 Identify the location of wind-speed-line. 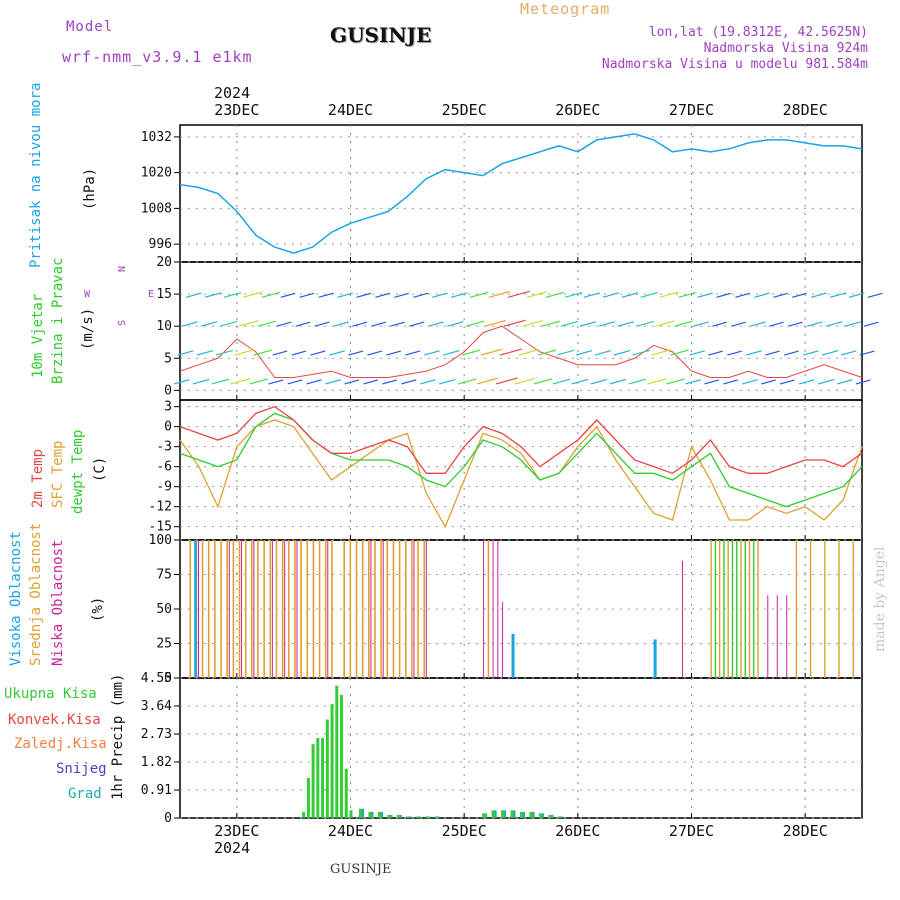
(521, 352).